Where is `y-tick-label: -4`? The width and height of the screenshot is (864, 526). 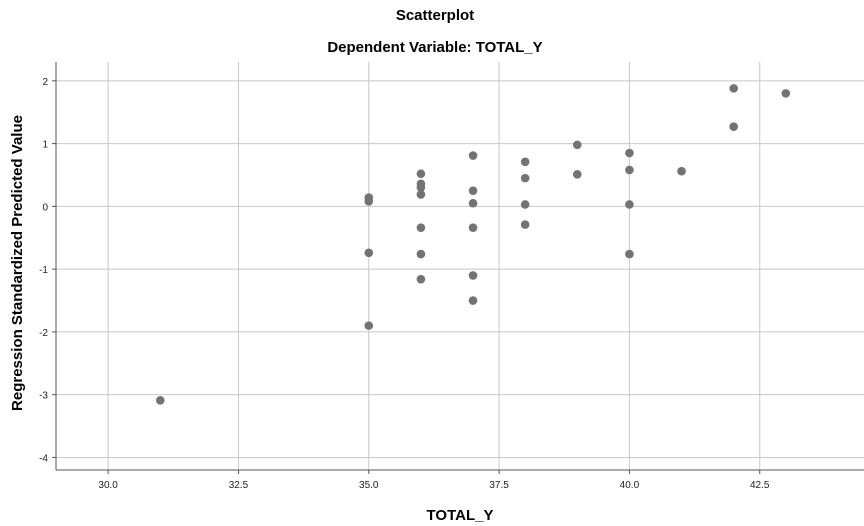 y-tick-label: -4 is located at coordinates (43, 458).